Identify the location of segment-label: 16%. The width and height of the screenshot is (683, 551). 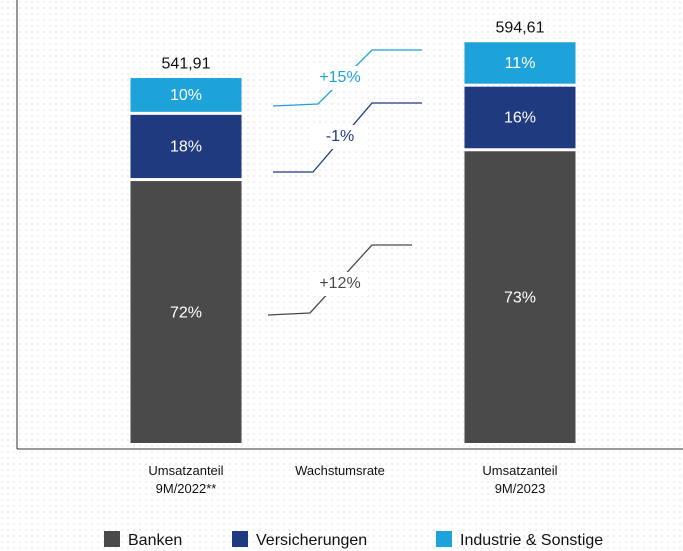
(520, 118).